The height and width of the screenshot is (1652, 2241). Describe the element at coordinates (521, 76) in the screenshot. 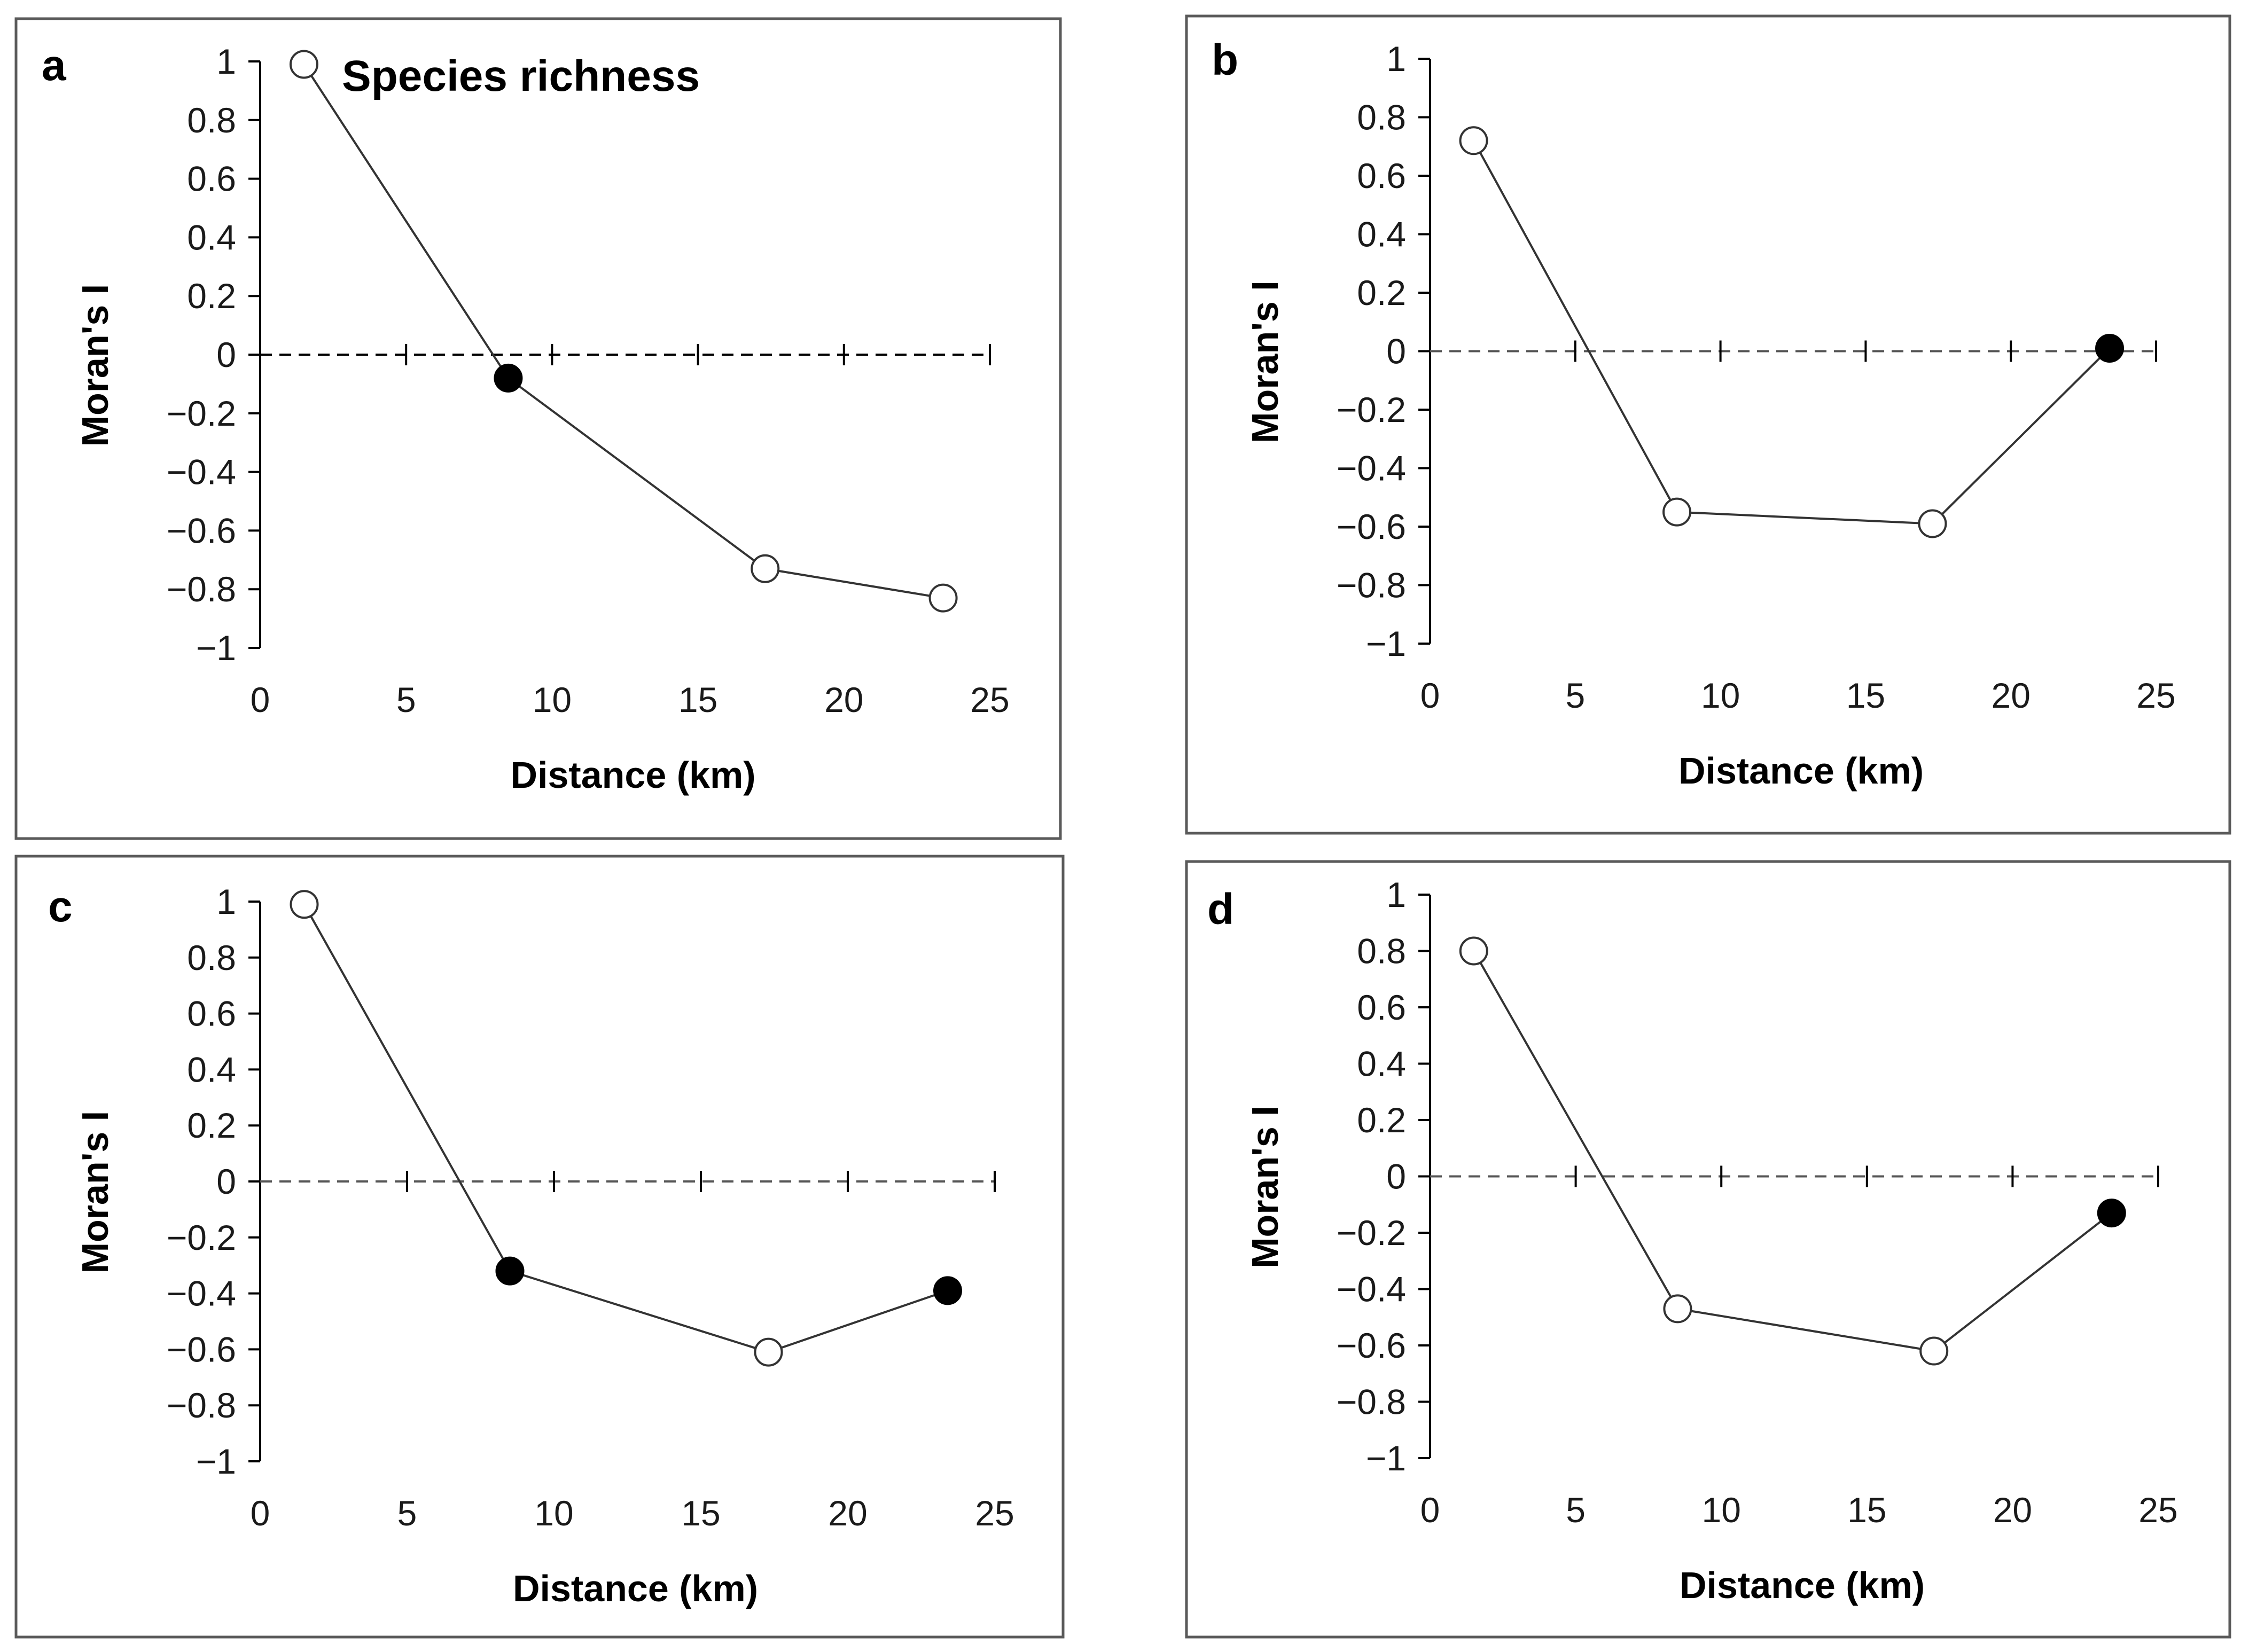

I see `chart-title: Species richness` at that location.